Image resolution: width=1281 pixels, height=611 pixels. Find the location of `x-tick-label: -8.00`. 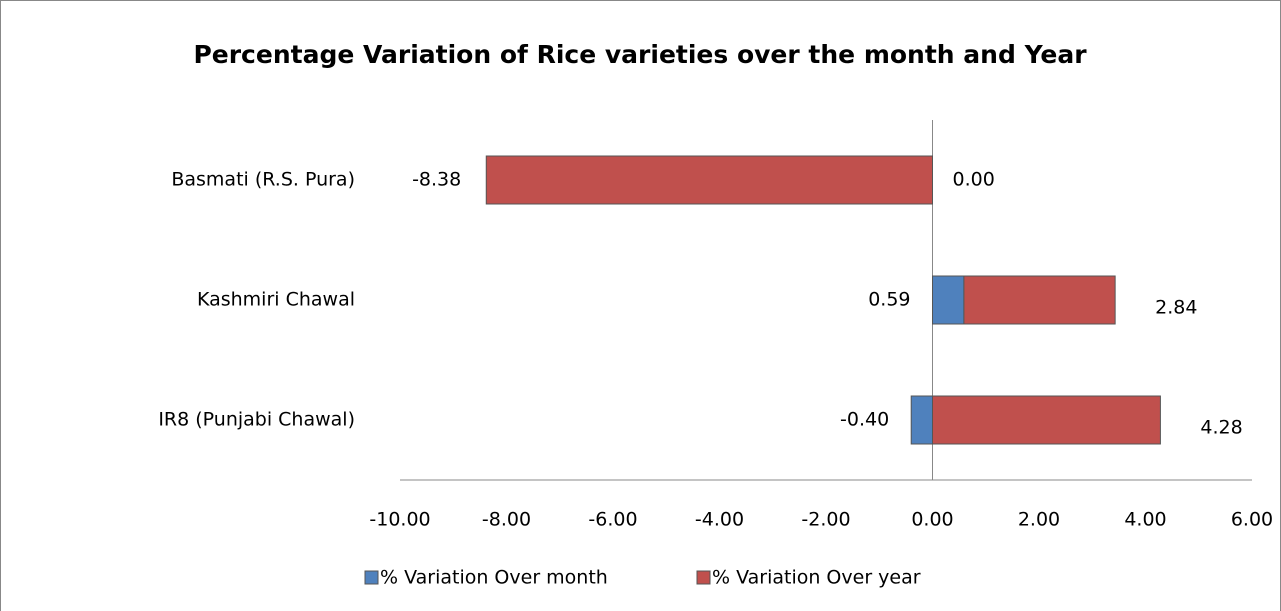

x-tick-label: -8.00 is located at coordinates (506, 520).